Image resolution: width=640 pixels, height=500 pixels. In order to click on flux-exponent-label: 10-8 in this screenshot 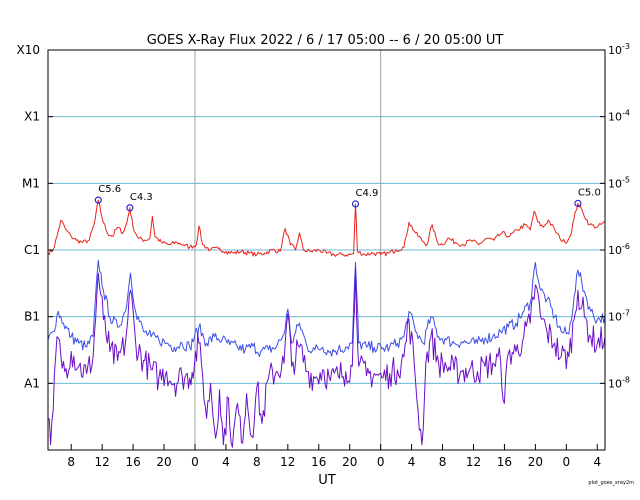, I will do `click(619, 382)`.